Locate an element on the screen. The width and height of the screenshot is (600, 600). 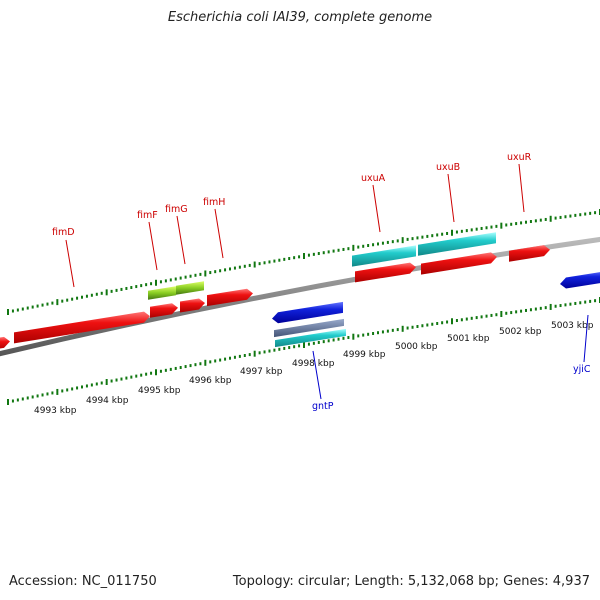
kbp-label: 4997 kbp is located at coordinates (261, 372).